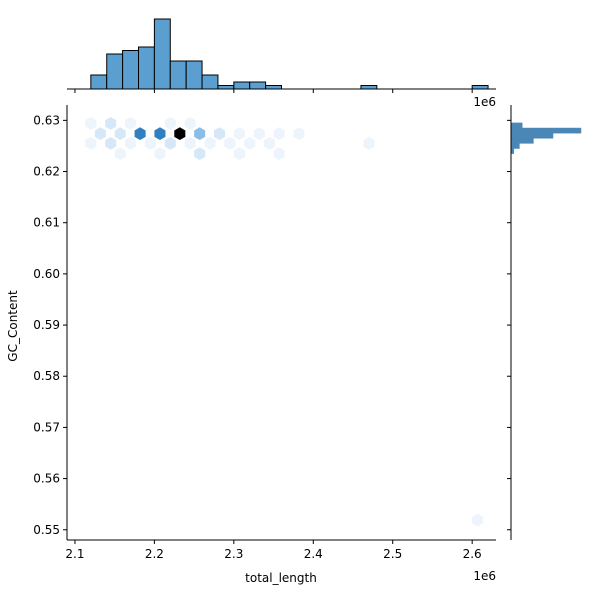  What do you see at coordinates (509, 325) in the screenshot?
I see `y-histogram-ticks` at bounding box center [509, 325].